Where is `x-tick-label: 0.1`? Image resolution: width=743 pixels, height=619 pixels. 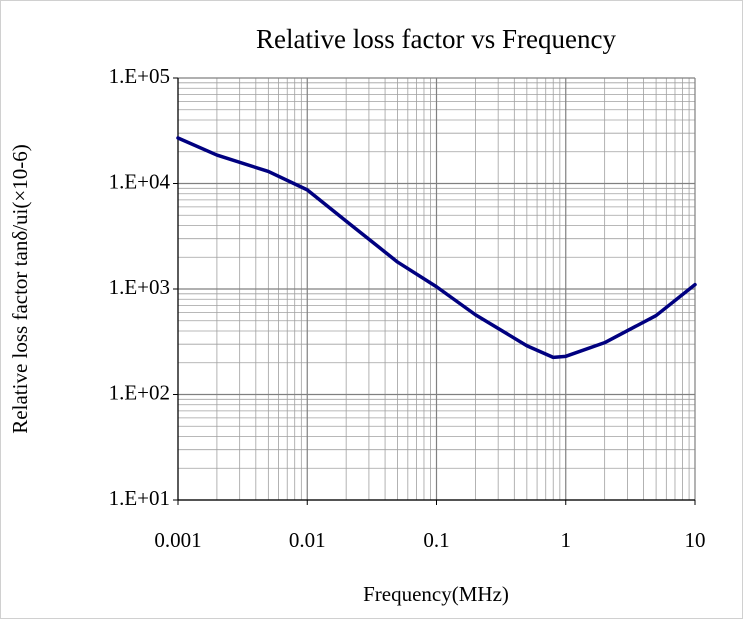 x-tick-label: 0.1 is located at coordinates (436, 540).